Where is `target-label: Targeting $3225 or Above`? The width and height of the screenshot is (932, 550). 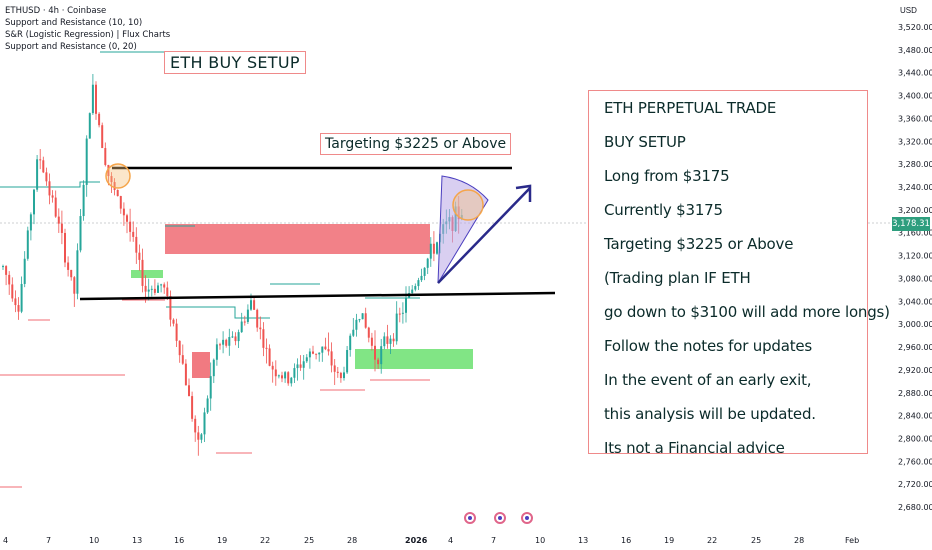 target-label: Targeting $3225 or Above is located at coordinates (416, 144).